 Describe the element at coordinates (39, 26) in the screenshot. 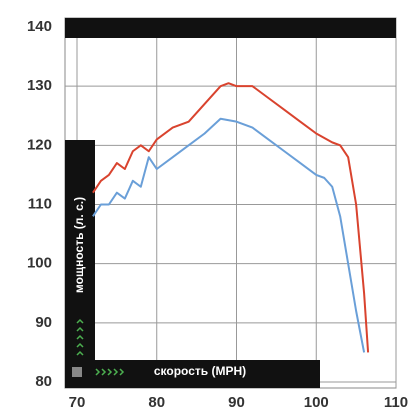

I see `y-tick-label: 140` at that location.